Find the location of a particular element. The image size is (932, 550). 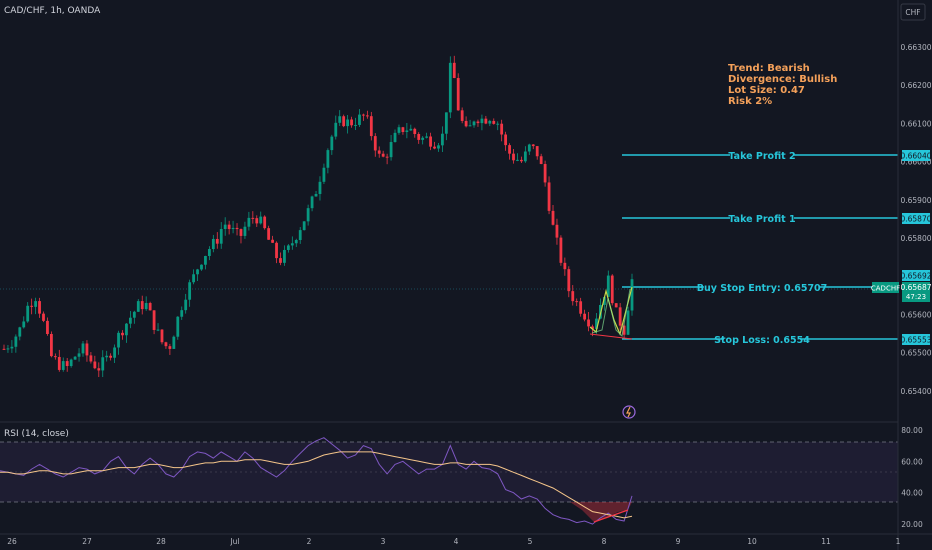

level-stop-loss: Stop Loss: 0.6554 is located at coordinates (760, 339).